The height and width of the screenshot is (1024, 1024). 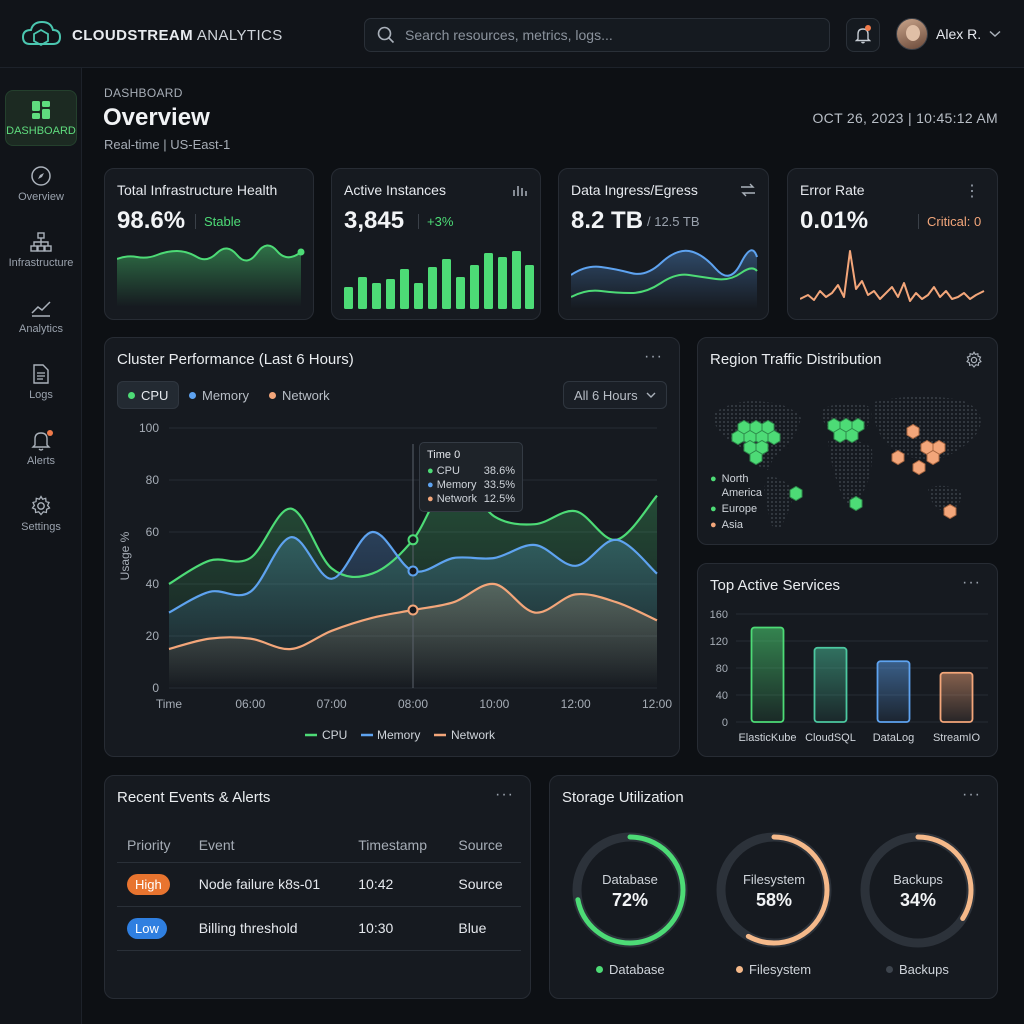 I want to click on page-title: Overview, so click(x=156, y=117).